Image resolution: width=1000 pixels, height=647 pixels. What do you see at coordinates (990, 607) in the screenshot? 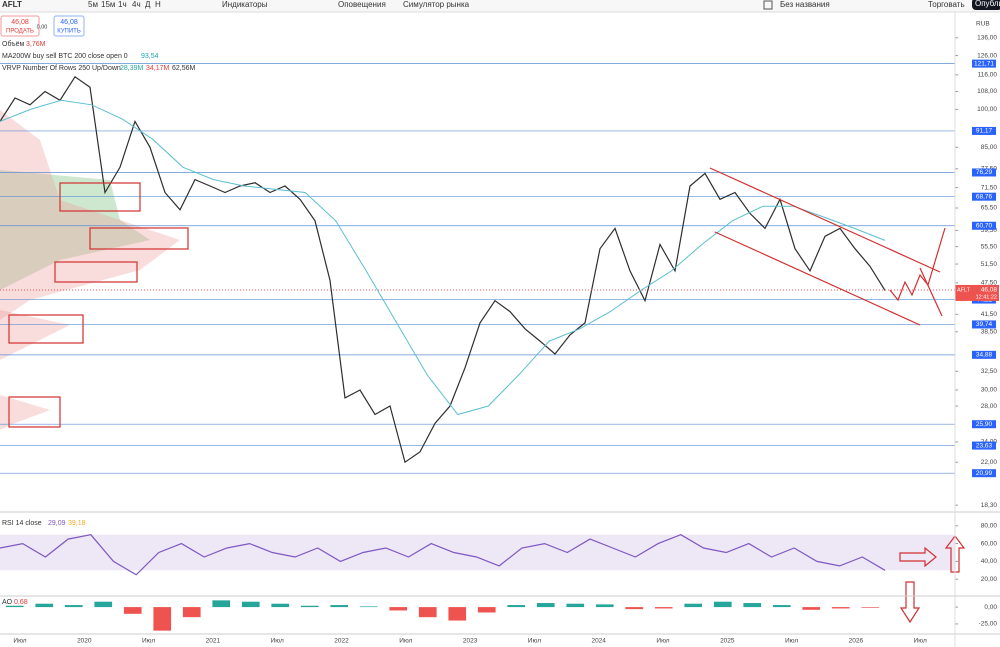
I see `y-tick-label: 0,00` at bounding box center [990, 607].